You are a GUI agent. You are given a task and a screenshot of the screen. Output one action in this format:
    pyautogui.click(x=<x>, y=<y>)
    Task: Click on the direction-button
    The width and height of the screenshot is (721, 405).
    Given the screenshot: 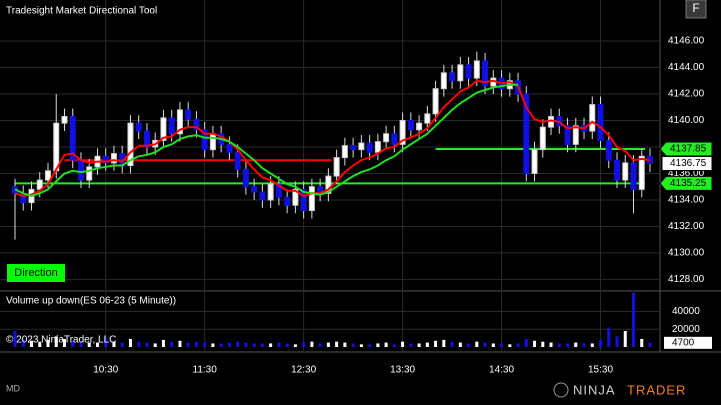 What is the action you would take?
    pyautogui.click(x=36, y=273)
    